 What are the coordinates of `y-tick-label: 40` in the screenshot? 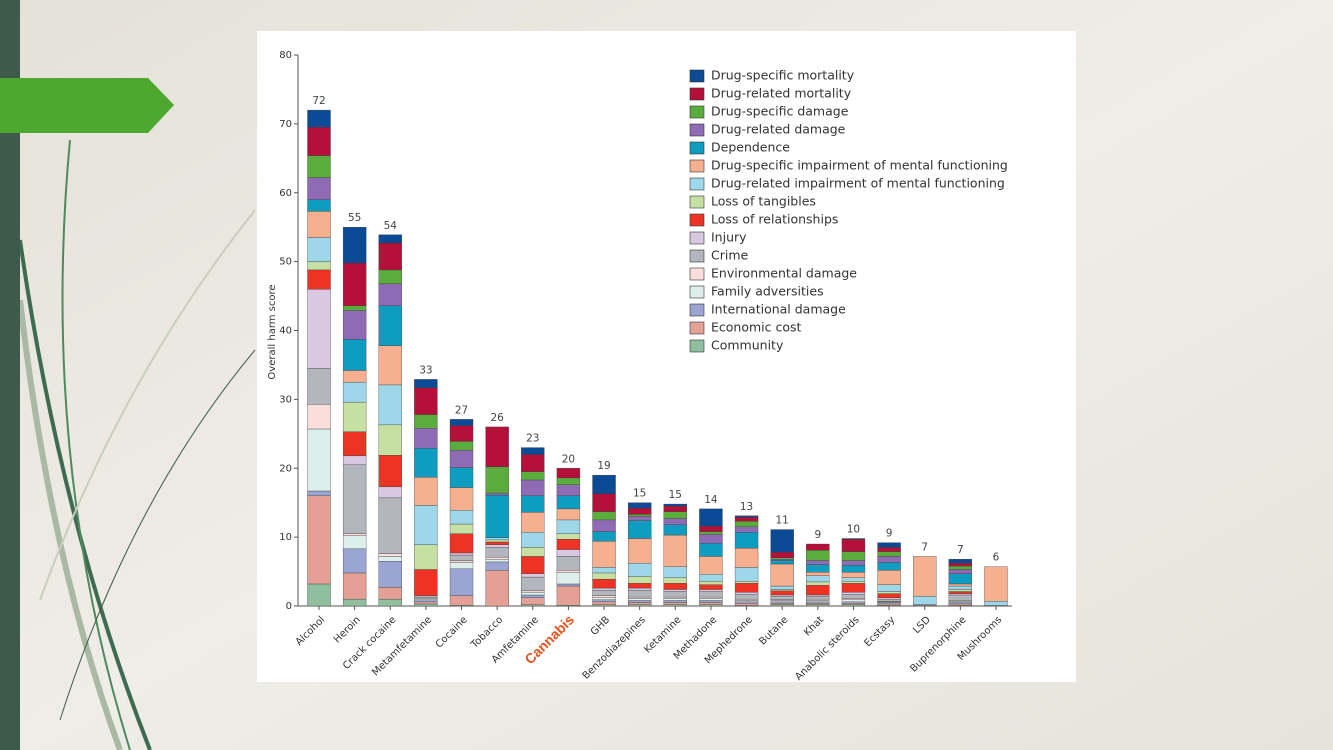 It's located at (285, 331).